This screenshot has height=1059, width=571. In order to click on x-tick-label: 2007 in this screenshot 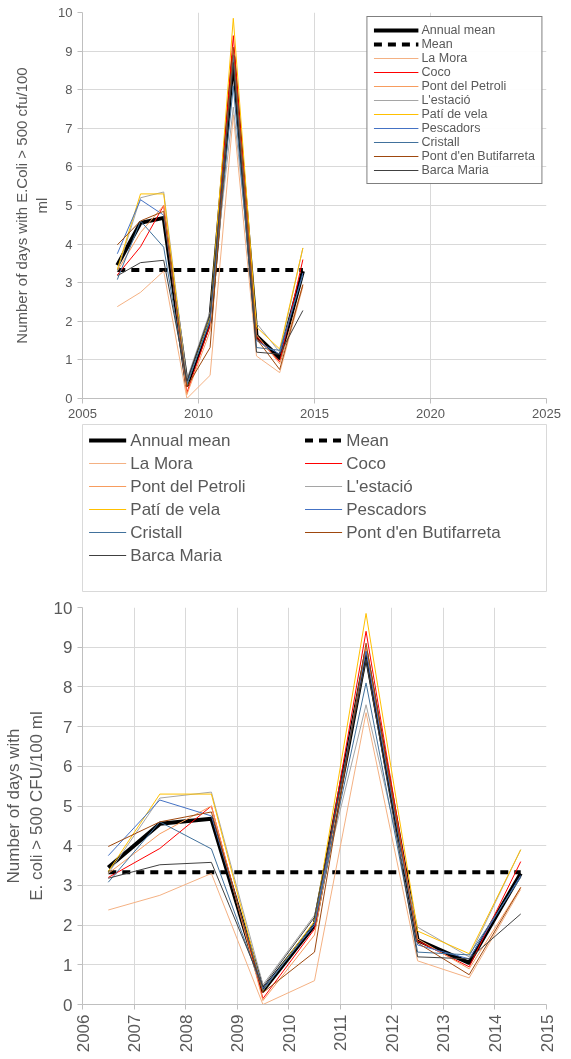, I will do `click(135, 1033)`.